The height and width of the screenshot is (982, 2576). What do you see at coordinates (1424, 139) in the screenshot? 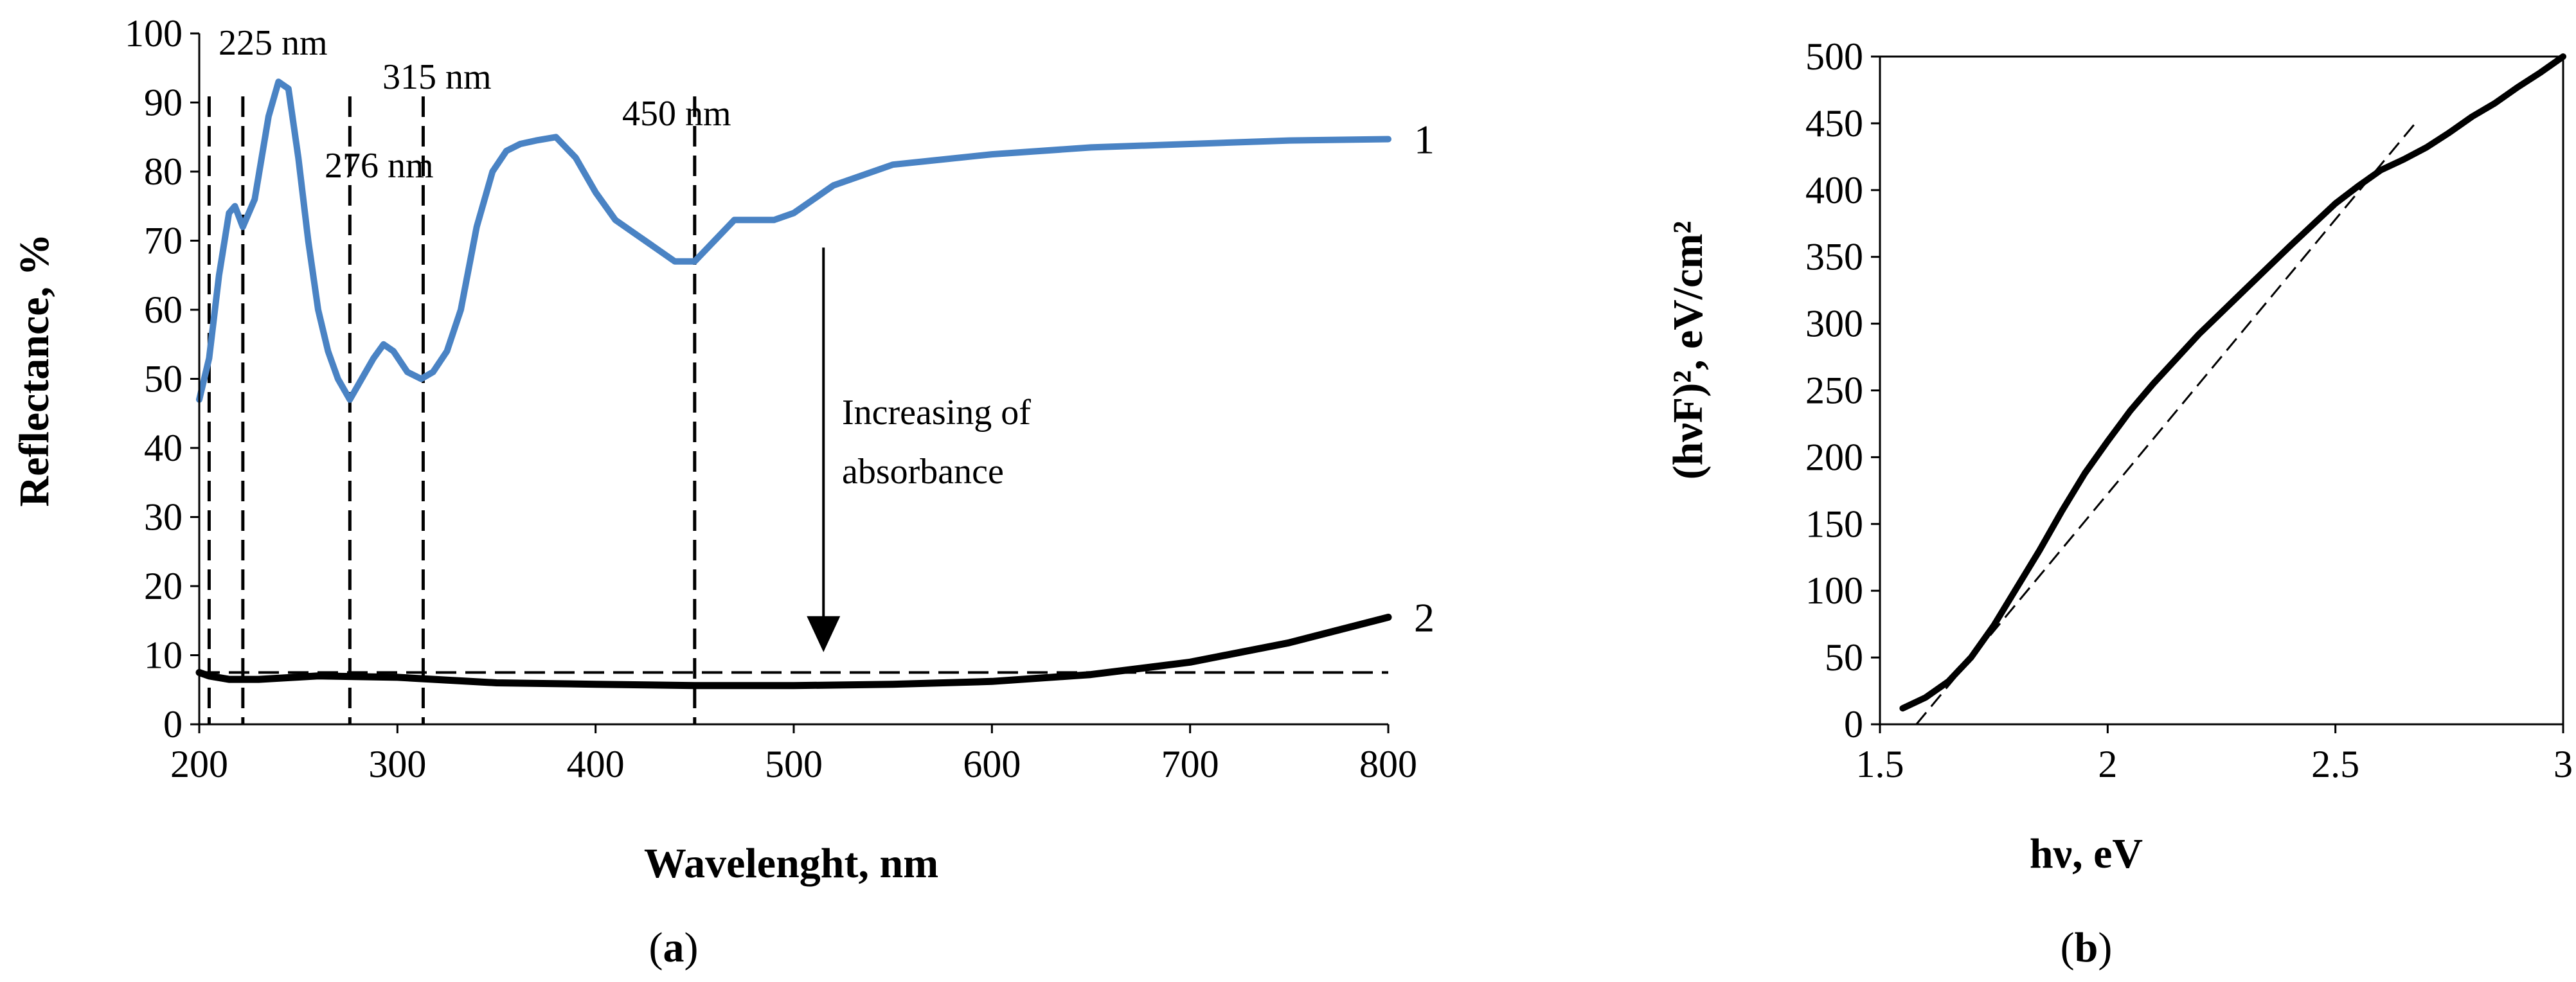
I see `panel-a-series-label: 1` at bounding box center [1424, 139].